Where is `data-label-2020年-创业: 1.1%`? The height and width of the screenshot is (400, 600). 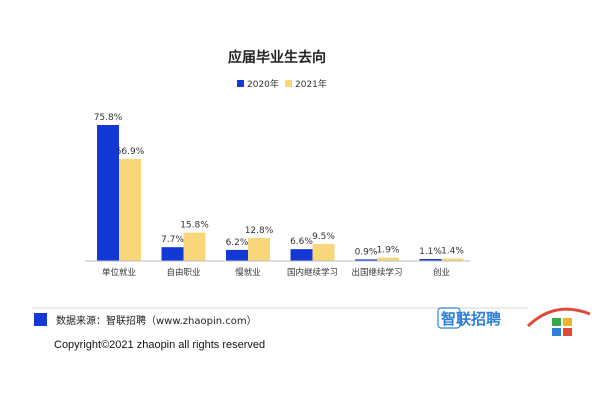
data-label-2020年-创业: 1.1% is located at coordinates (430, 252).